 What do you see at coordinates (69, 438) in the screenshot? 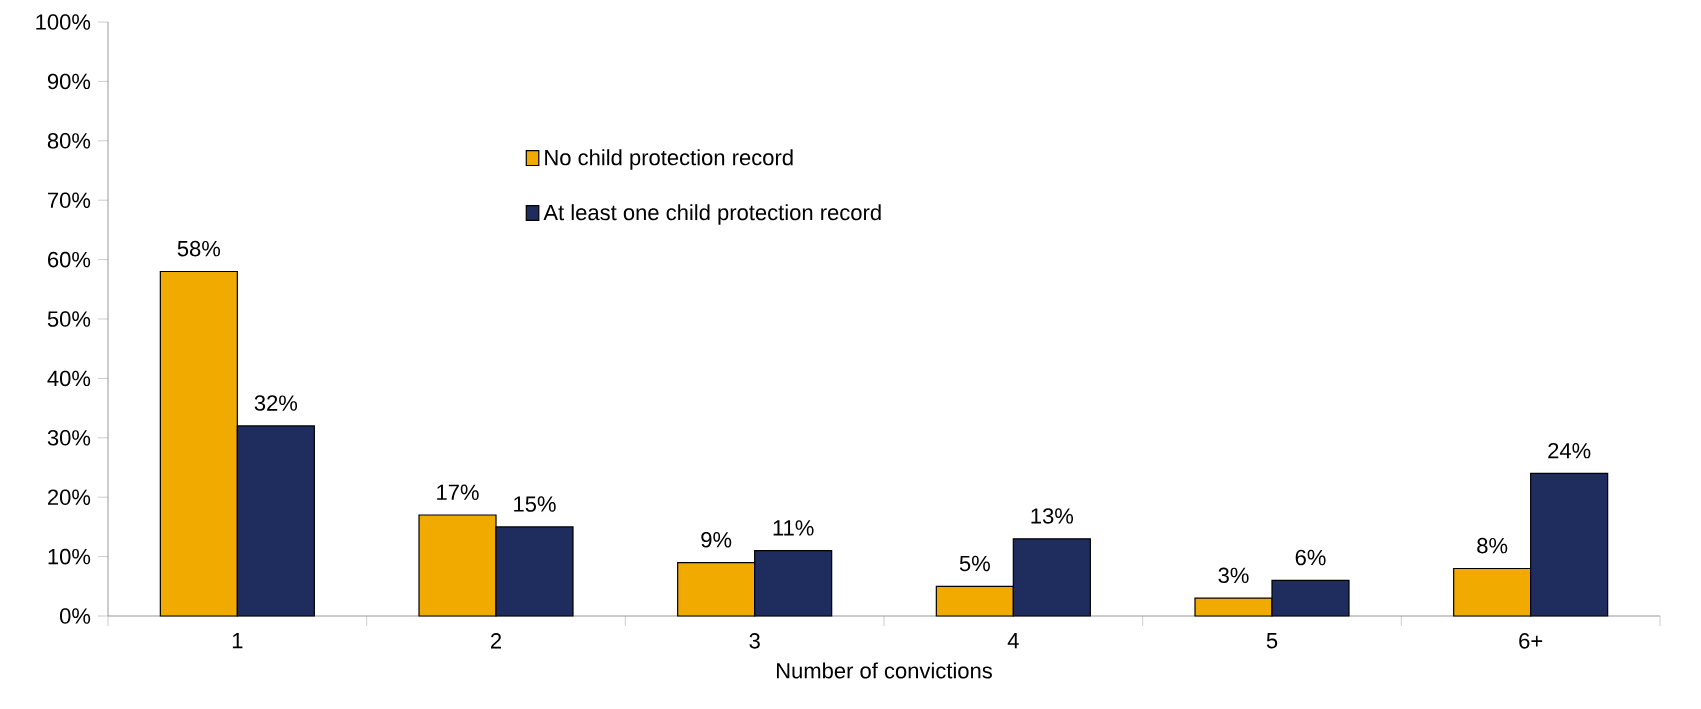
I see `y-tick-label: 30%` at bounding box center [69, 438].